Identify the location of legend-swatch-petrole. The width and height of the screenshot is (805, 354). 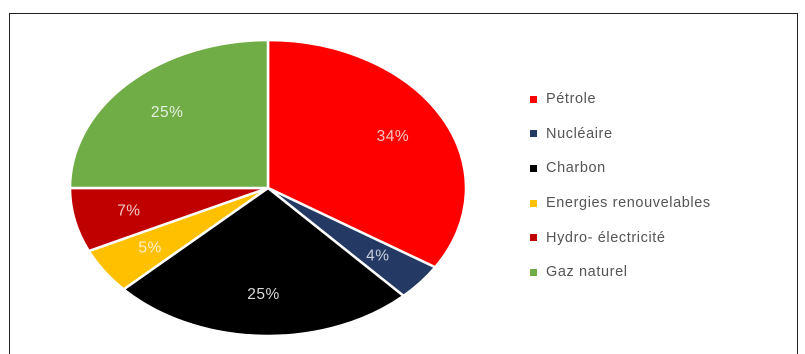
(533, 99).